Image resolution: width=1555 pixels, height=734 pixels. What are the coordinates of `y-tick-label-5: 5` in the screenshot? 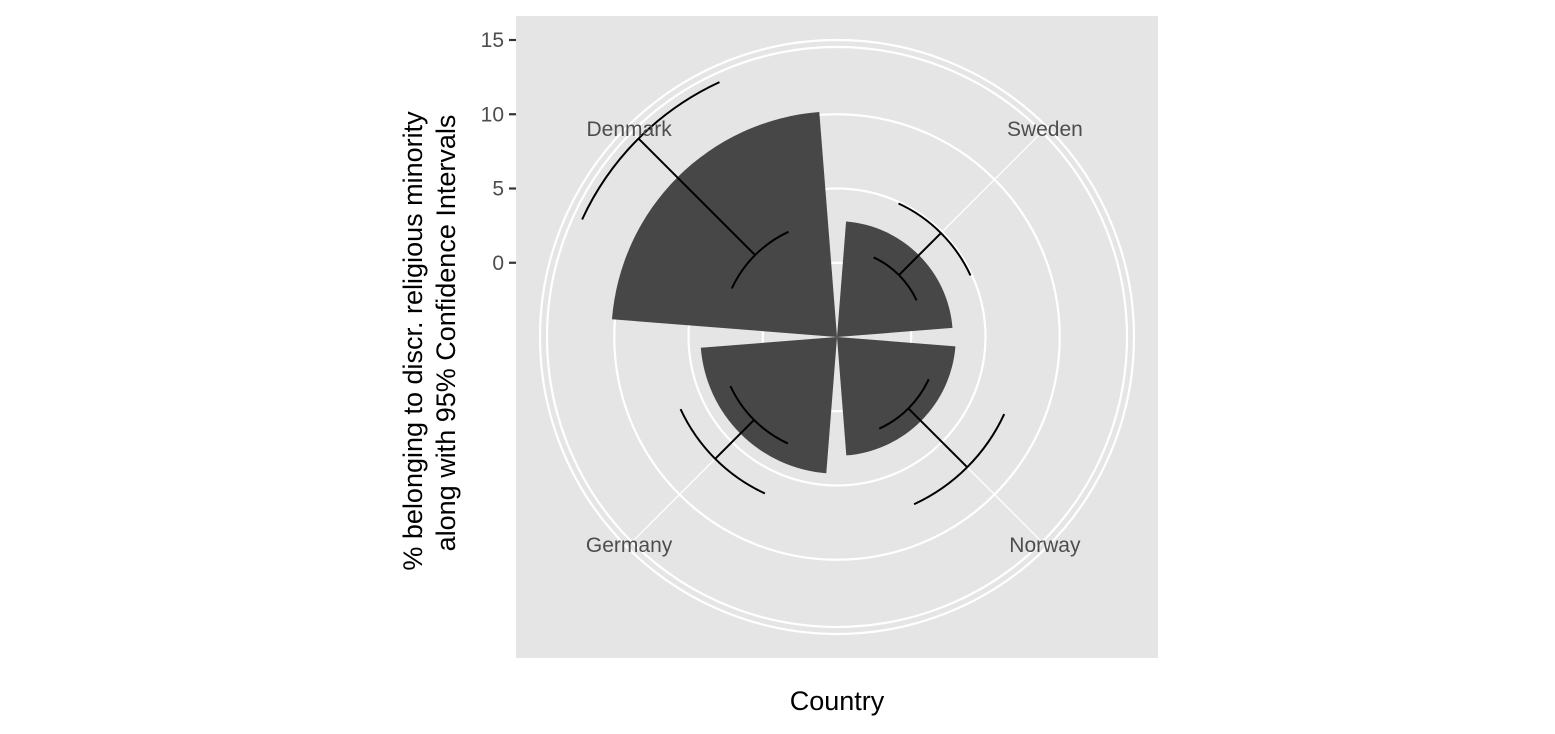 It's located at (498, 189).